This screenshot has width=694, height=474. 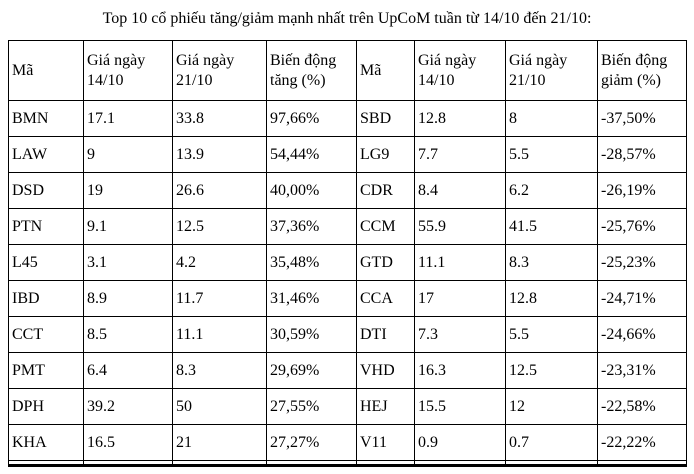 What do you see at coordinates (128, 118) in the screenshot?
I see `cell-price-start: 17.1` at bounding box center [128, 118].